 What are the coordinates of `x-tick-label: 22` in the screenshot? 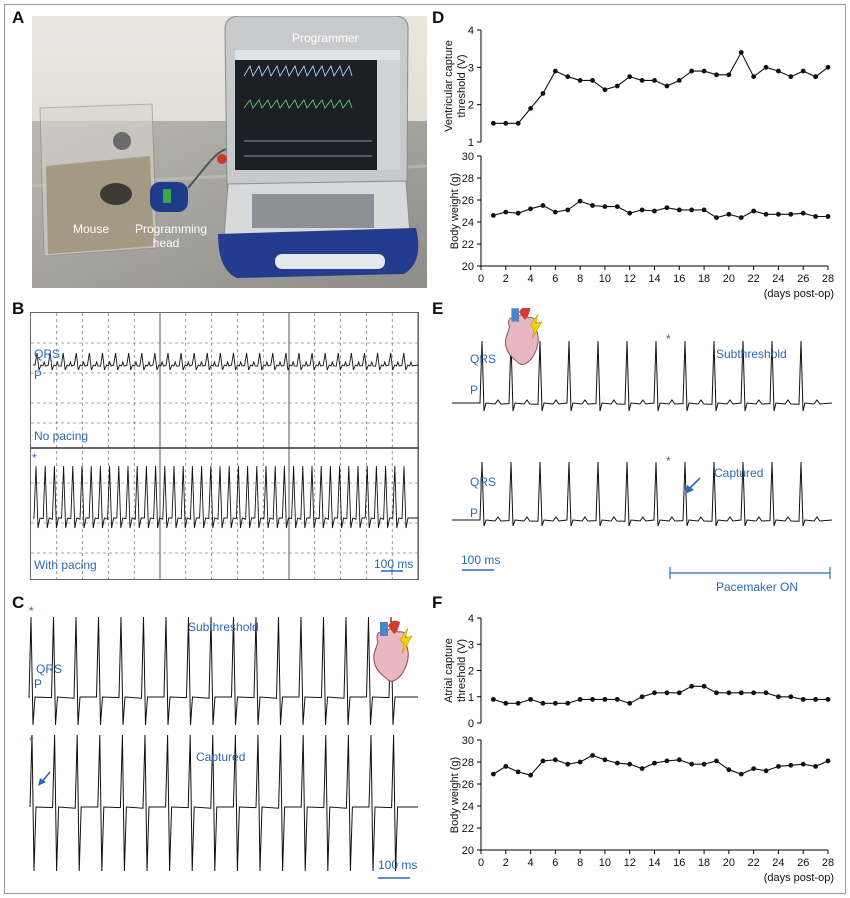 It's located at (754, 863).